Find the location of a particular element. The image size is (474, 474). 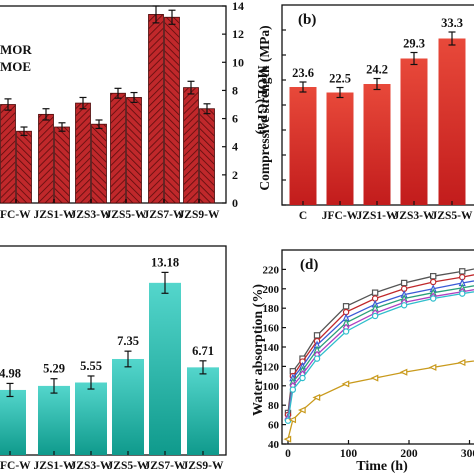

panel-d-y-tick-label: 40 is located at coordinates (274, 445).